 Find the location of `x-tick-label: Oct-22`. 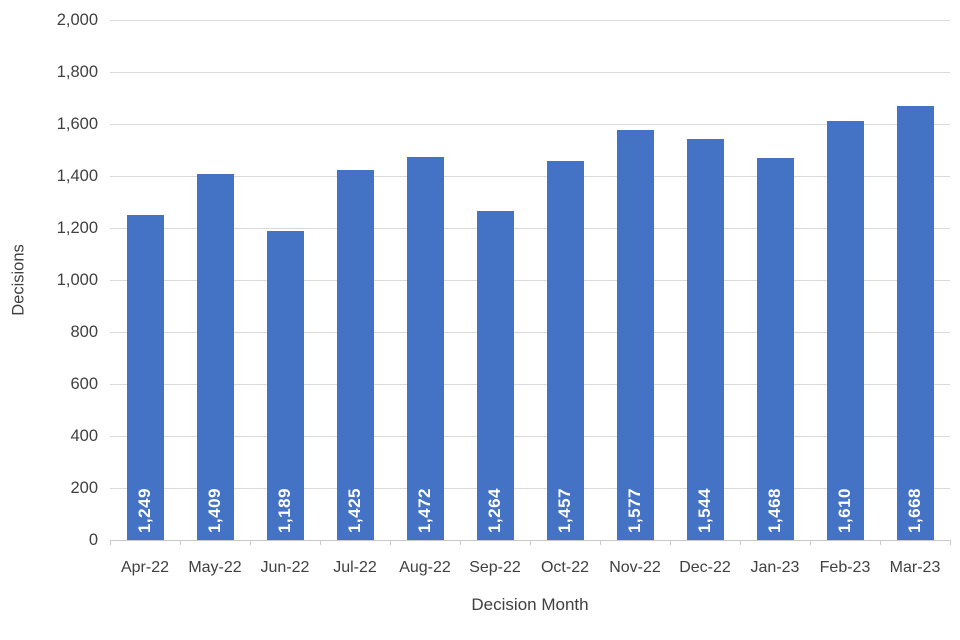

x-tick-label: Oct-22 is located at coordinates (564, 567).